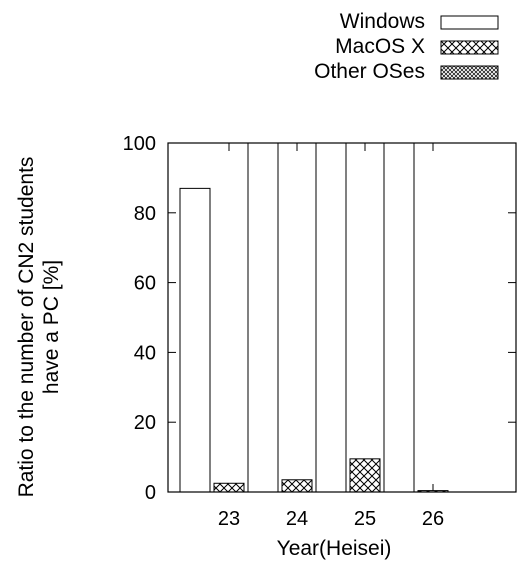 Image resolution: width=530 pixels, height=572 pixels. What do you see at coordinates (334, 548) in the screenshot?
I see `x-axis-label: Year(Heisei)` at bounding box center [334, 548].